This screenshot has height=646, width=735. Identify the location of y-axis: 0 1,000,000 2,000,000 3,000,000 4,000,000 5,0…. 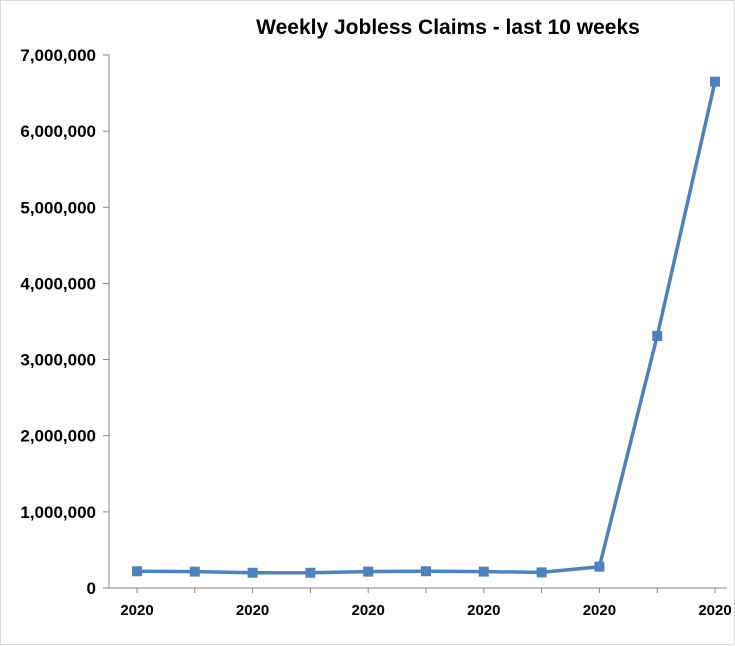
(65, 322).